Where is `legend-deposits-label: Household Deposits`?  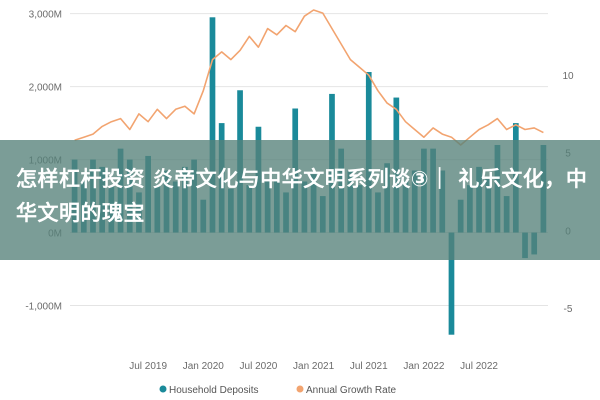
legend-deposits-label: Household Deposits is located at coordinates (214, 390).